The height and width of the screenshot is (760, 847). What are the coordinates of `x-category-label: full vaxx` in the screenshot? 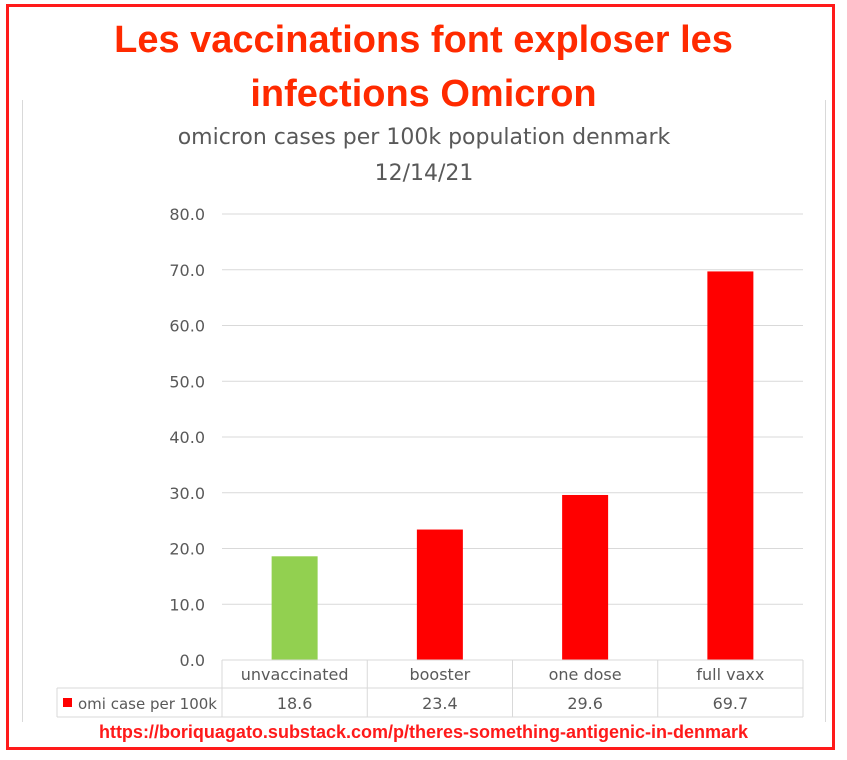 It's located at (730, 674).